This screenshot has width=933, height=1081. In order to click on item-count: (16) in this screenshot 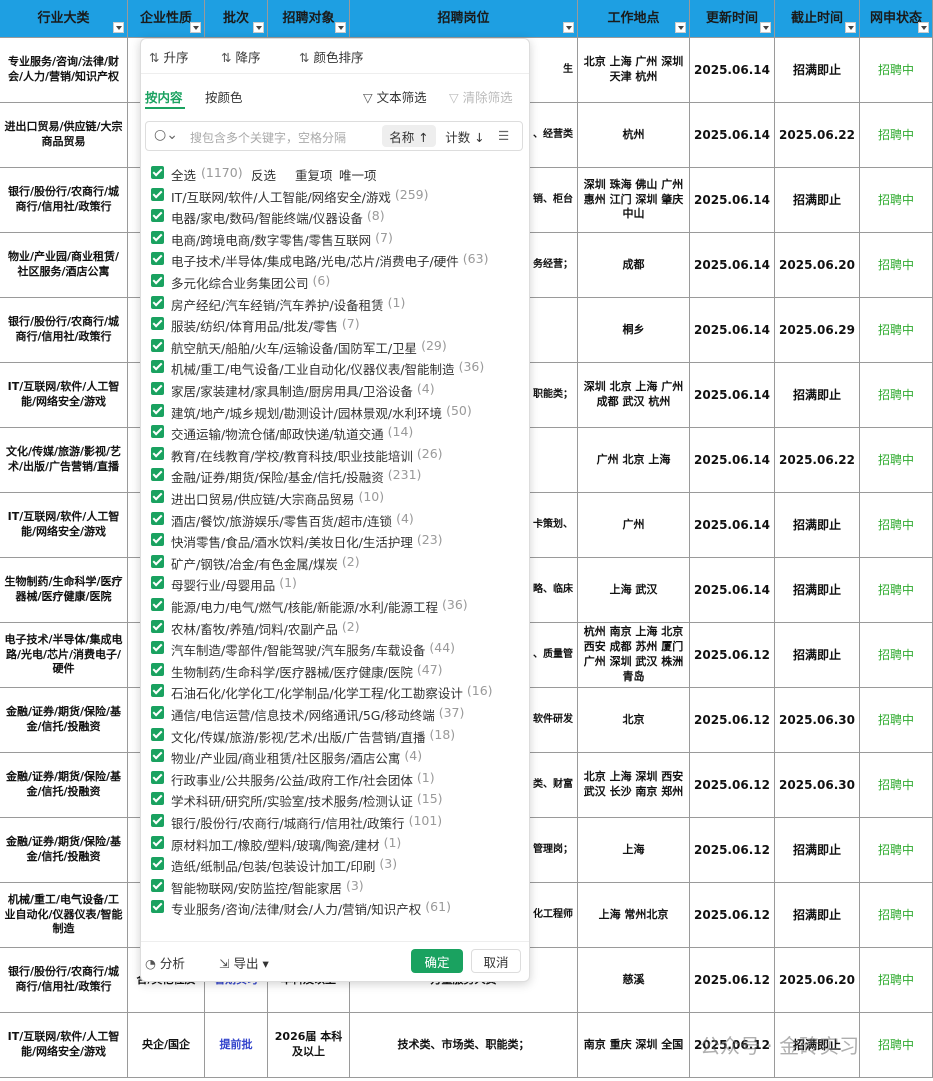, I will do `click(479, 691)`.